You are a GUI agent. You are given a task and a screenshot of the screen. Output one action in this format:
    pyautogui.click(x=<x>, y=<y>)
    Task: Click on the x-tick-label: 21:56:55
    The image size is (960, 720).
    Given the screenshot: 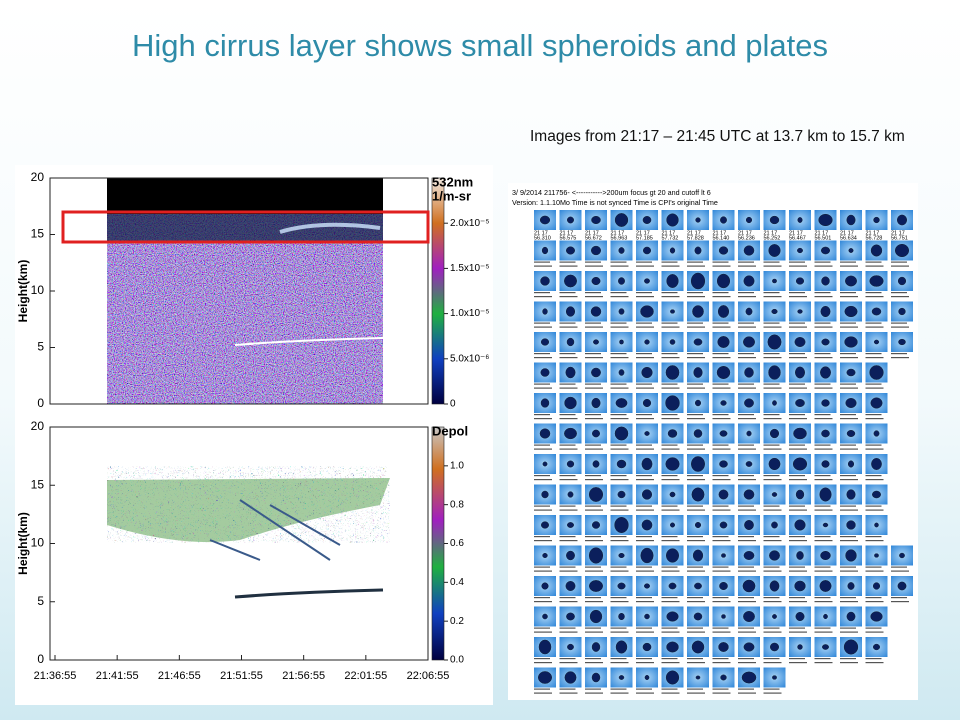 What is the action you would take?
    pyautogui.click(x=303, y=676)
    